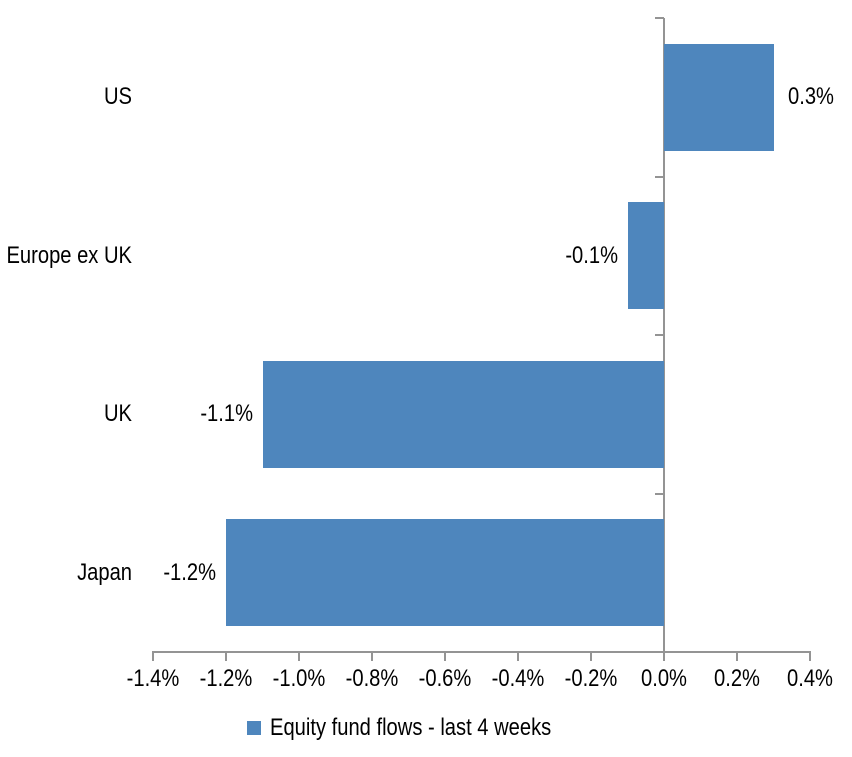 The height and width of the screenshot is (757, 852). What do you see at coordinates (299, 678) in the screenshot?
I see `x-tick-label: -1.0%` at bounding box center [299, 678].